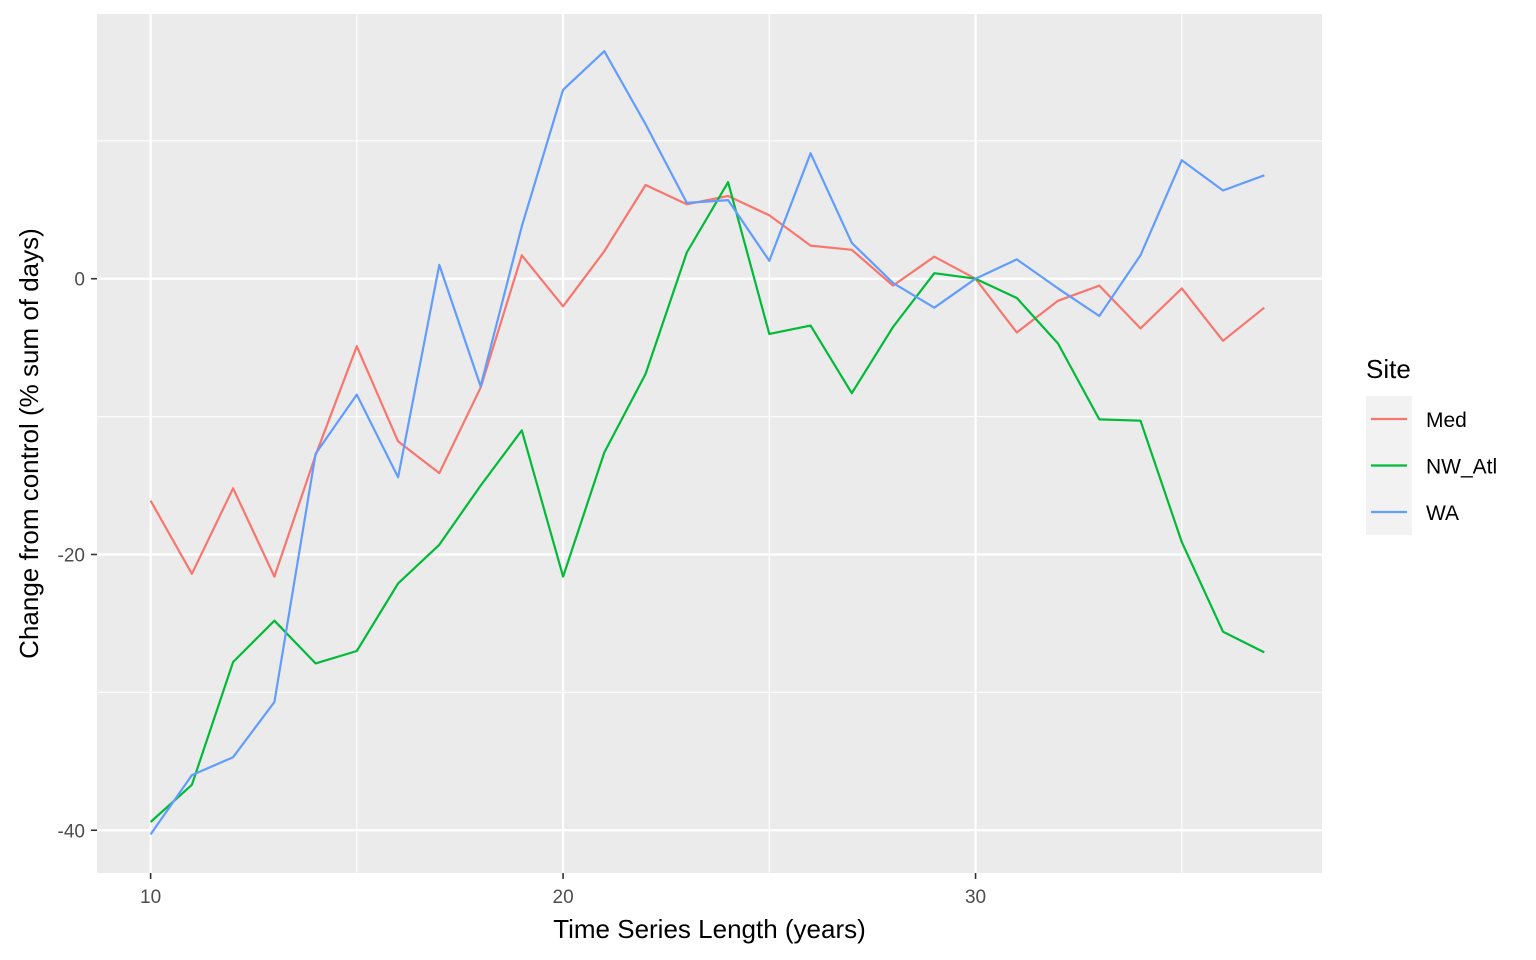 This screenshot has width=1536, height=960. I want to click on x-axis-title: Time Series Length (years), so click(709, 929).